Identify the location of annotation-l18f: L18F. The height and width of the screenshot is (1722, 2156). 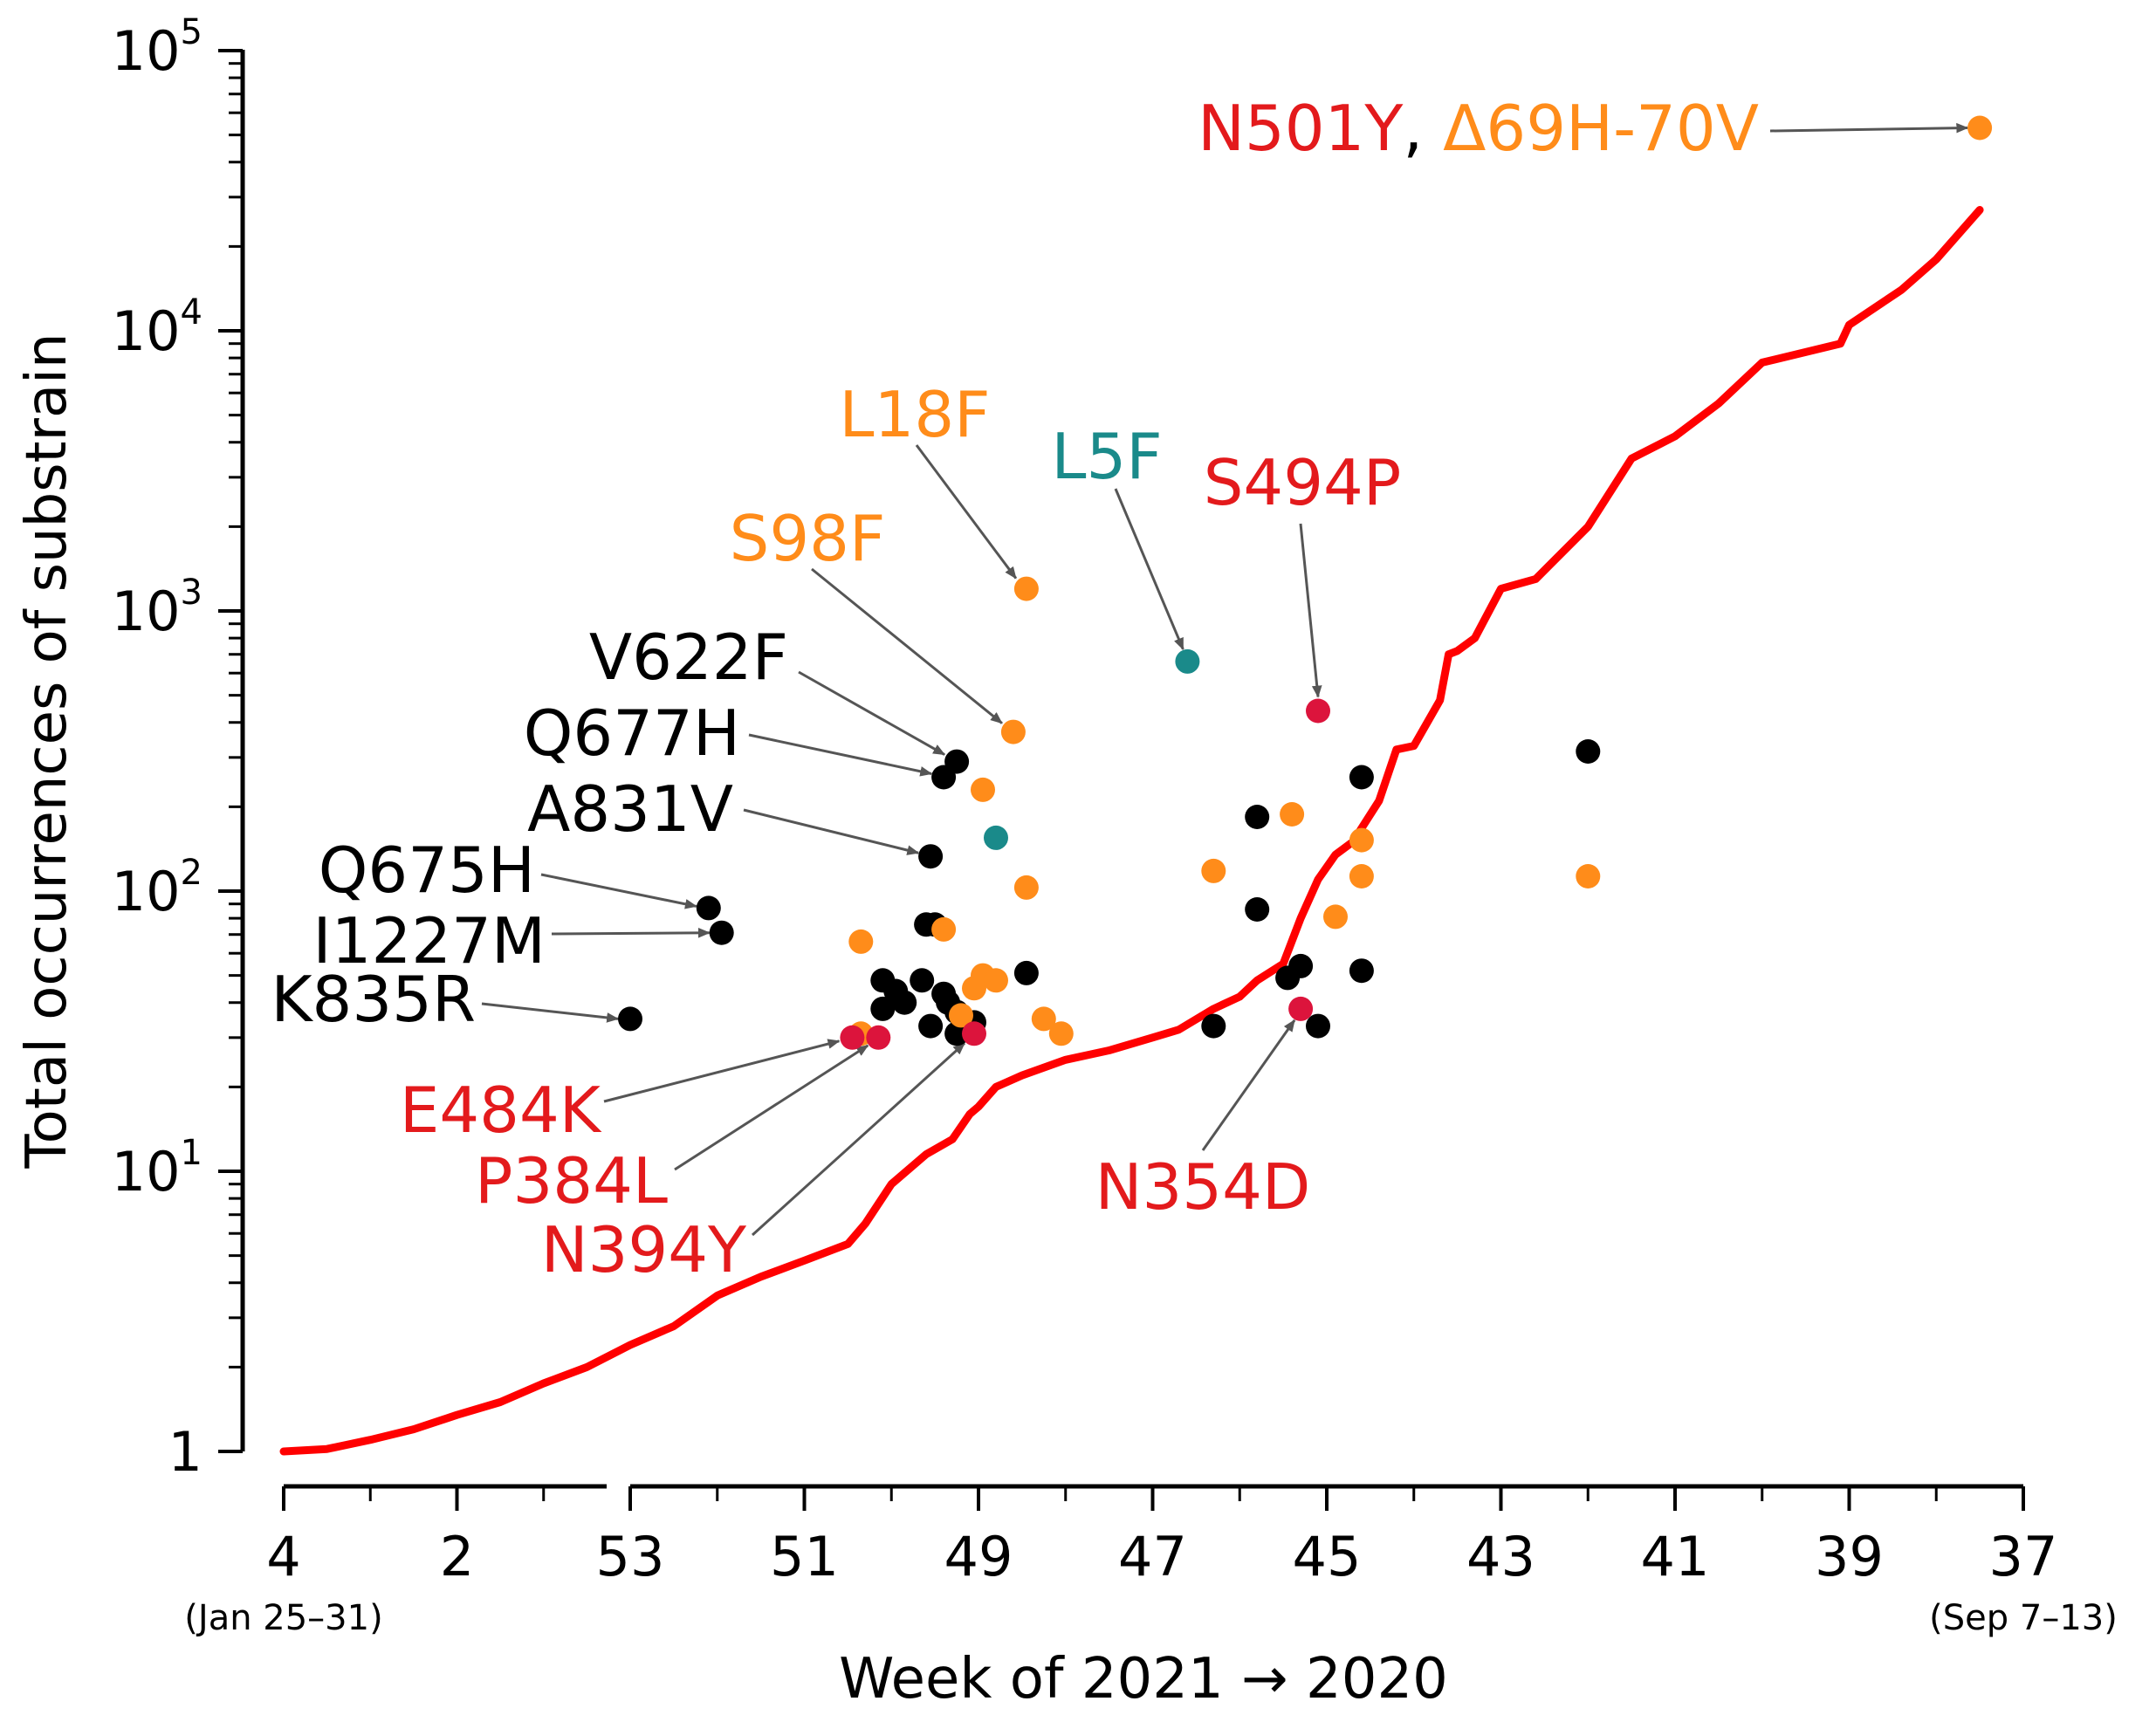
(914, 414).